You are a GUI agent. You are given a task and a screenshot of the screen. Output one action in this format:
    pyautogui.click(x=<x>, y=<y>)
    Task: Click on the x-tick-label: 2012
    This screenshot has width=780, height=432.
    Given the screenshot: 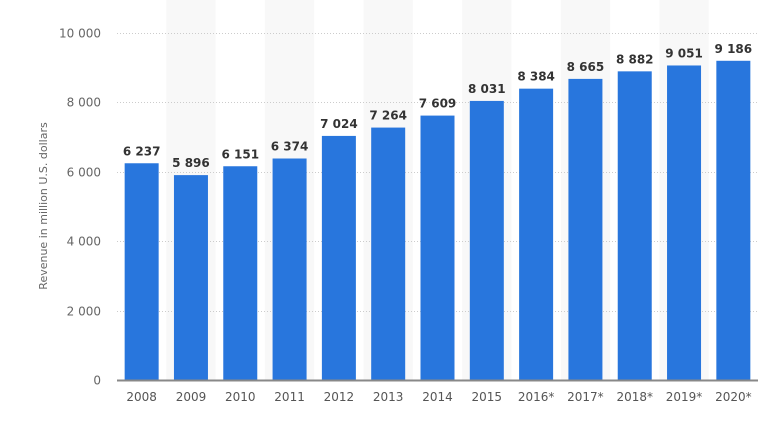 What is the action you would take?
    pyautogui.click(x=339, y=397)
    